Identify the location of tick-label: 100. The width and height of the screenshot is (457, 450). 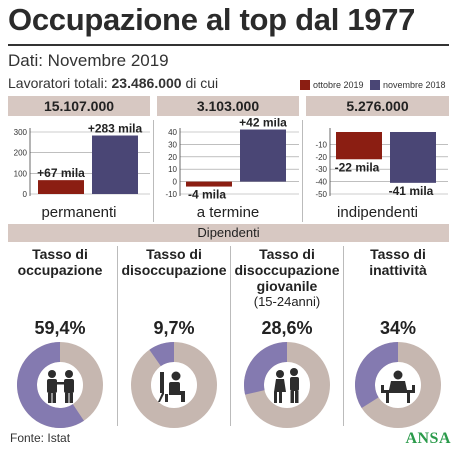
(21, 173).